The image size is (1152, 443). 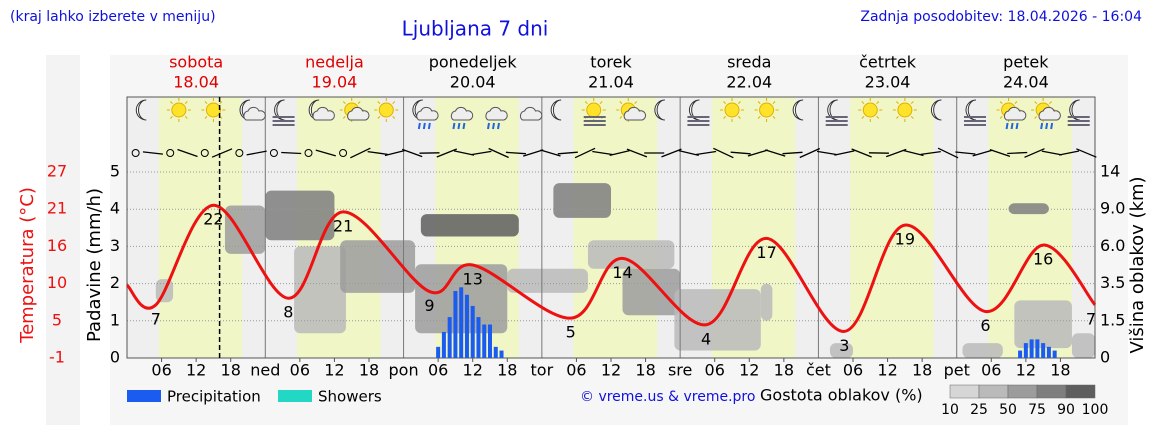 What do you see at coordinates (94, 265) in the screenshot?
I see `y-axis-title: Padavine (mm/h)` at bounding box center [94, 265].